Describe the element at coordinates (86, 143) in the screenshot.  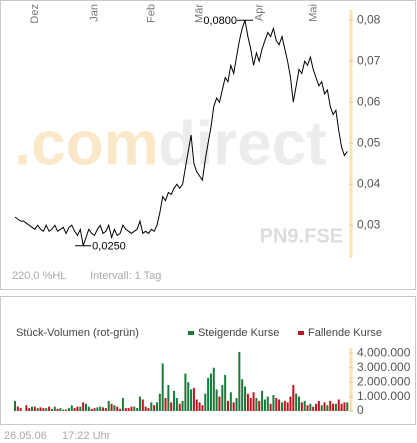
I see `watermark-com: .com` at that location.